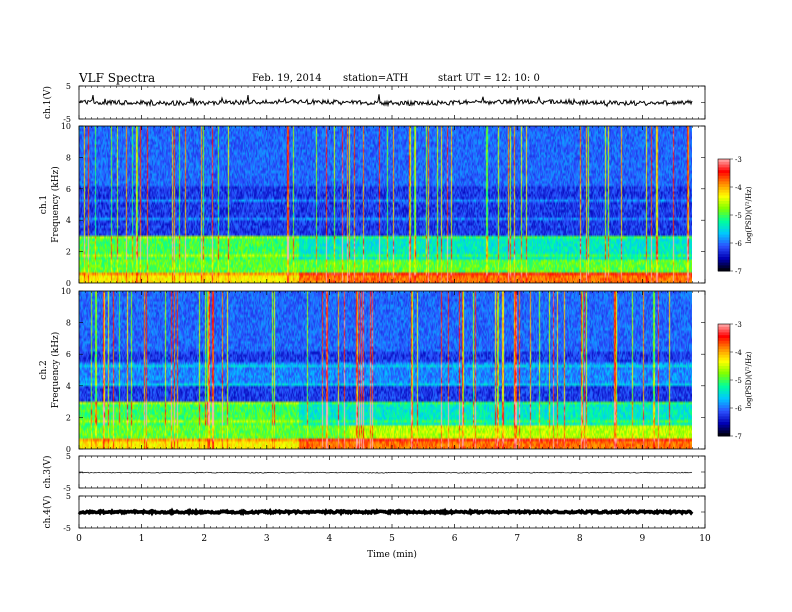 The width and height of the screenshot is (792, 612). Describe the element at coordinates (142, 539) in the screenshot. I see `x-tick-label: 1` at that location.